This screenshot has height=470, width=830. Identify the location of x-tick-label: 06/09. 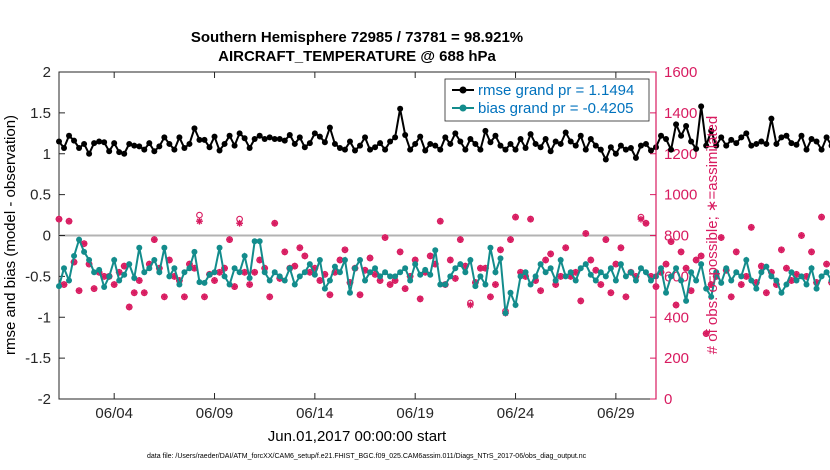
(215, 413).